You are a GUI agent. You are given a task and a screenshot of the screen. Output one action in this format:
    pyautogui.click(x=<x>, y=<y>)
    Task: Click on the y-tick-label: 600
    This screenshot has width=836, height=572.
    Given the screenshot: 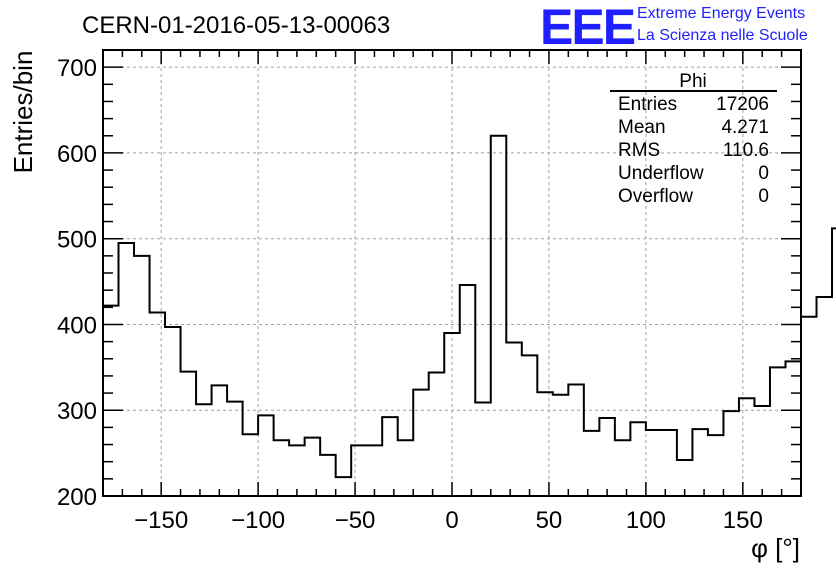 What is the action you would take?
    pyautogui.click(x=77, y=154)
    